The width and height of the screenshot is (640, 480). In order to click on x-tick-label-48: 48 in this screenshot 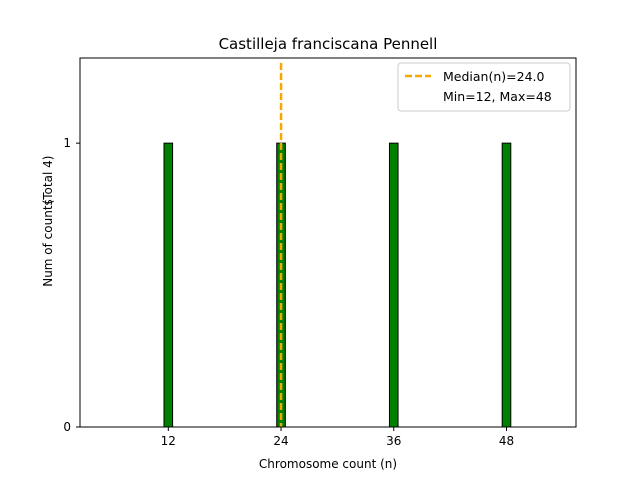, I will do `click(506, 441)`.